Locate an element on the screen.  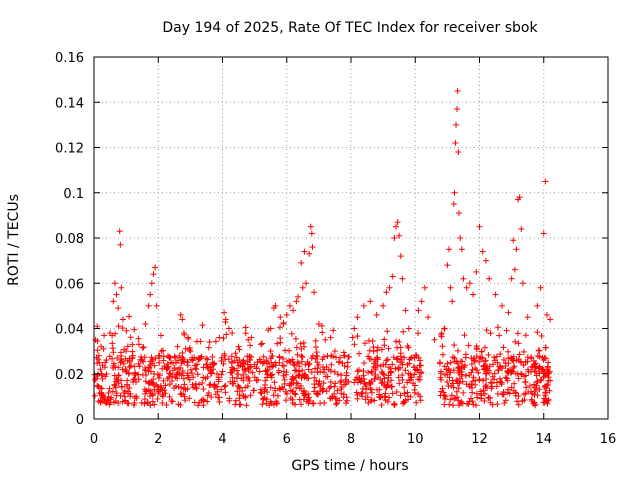
x-tick-label: 12 is located at coordinates (479, 439).